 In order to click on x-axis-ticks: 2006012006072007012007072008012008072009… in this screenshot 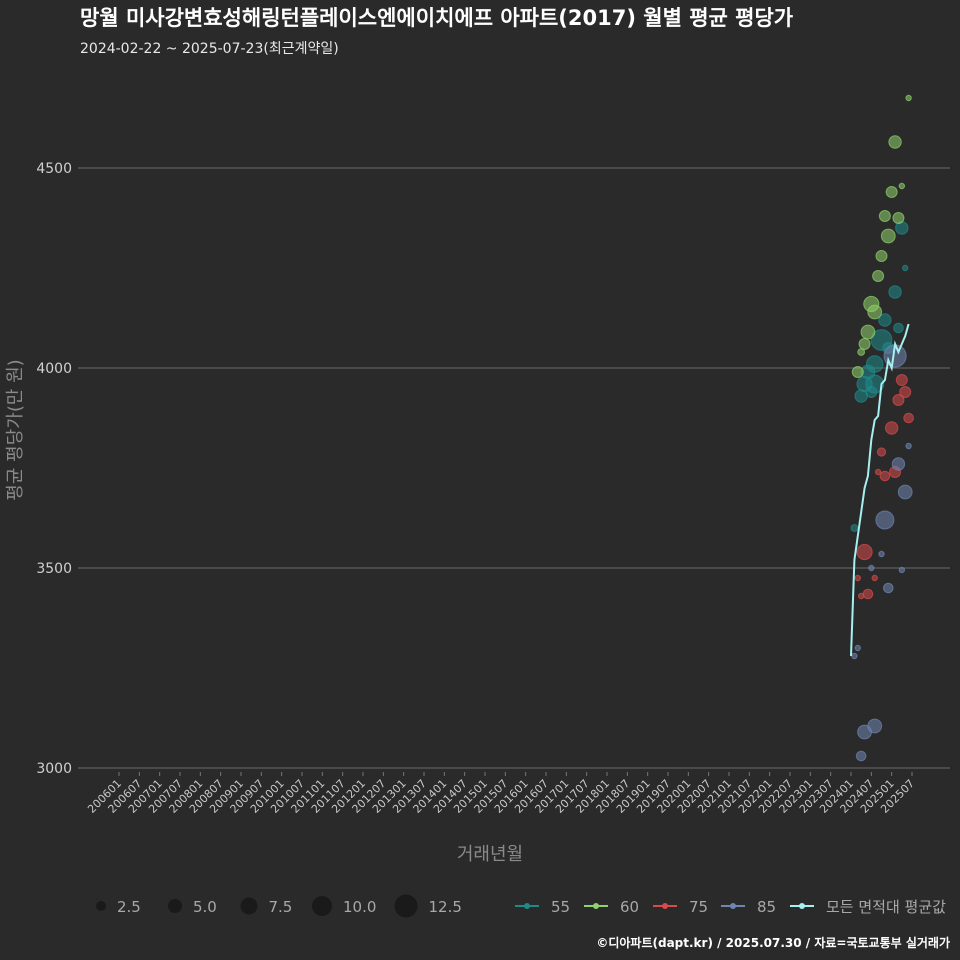, I will do `click(501, 794)`.